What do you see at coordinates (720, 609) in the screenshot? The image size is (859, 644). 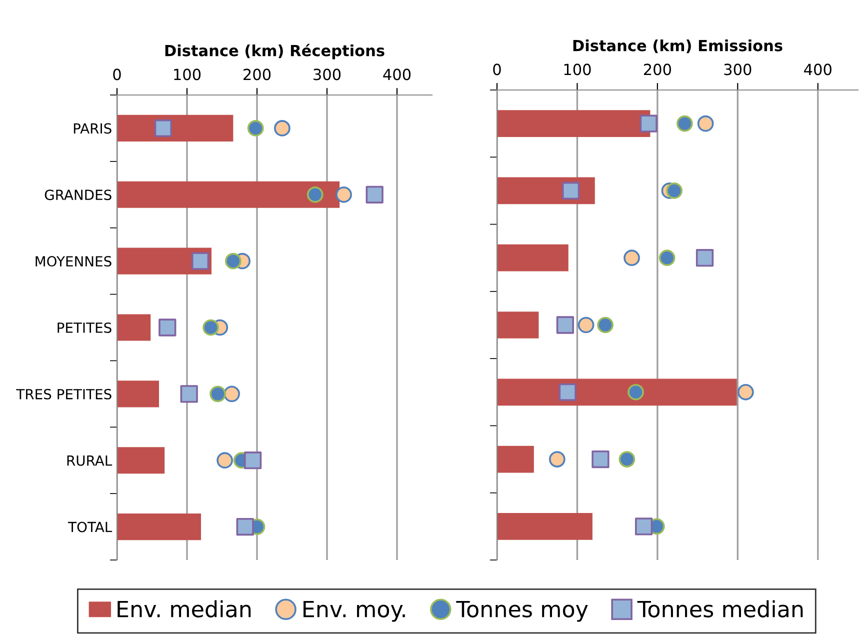 I see `legend-label: Tonnes median` at bounding box center [720, 609].